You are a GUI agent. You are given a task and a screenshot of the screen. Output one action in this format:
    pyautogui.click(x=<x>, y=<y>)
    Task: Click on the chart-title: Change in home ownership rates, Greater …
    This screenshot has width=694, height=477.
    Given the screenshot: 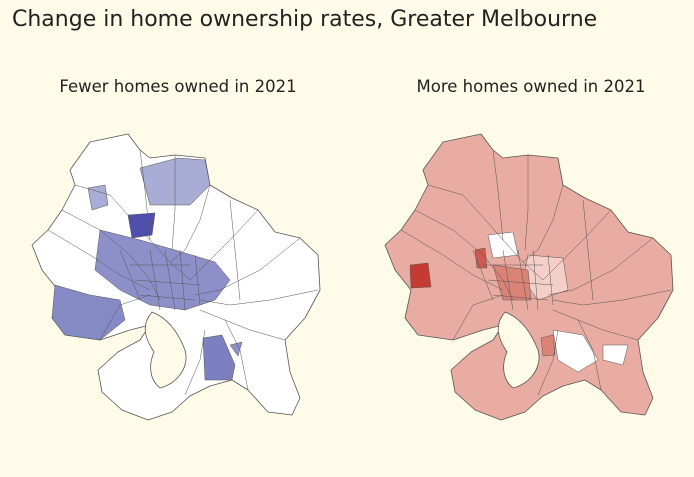 What is the action you would take?
    pyautogui.click(x=304, y=19)
    